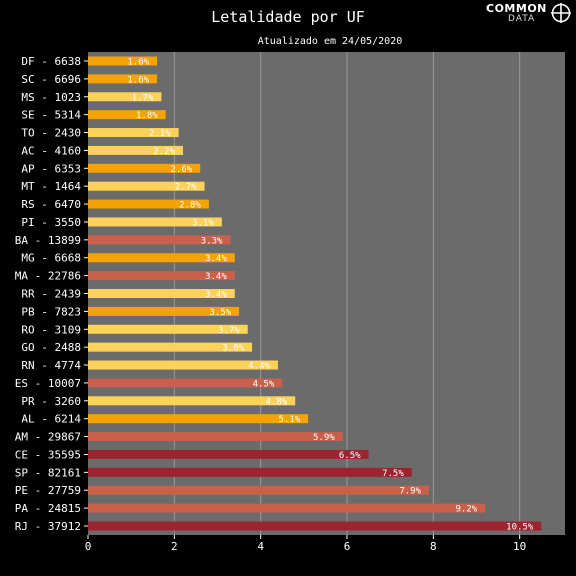 The width and height of the screenshot is (576, 576). Describe the element at coordinates (51, 401) in the screenshot. I see `y-tick-label: PR - 3260` at that location.